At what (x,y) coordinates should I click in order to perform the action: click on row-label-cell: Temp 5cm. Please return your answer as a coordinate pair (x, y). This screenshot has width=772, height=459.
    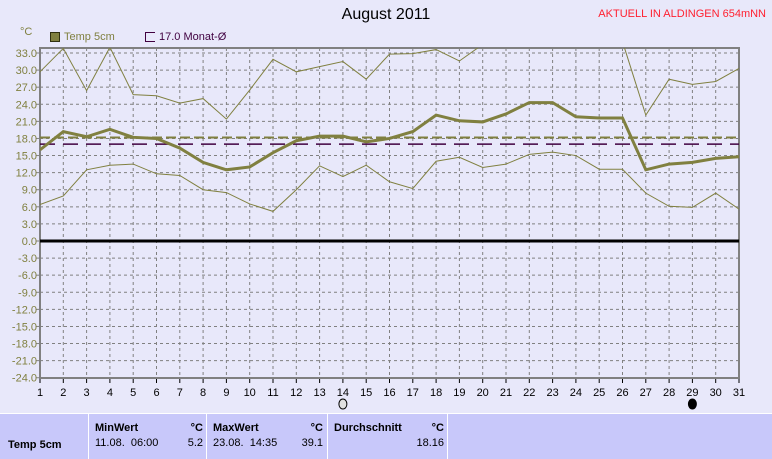
    Looking at the image, I should click on (44, 436).